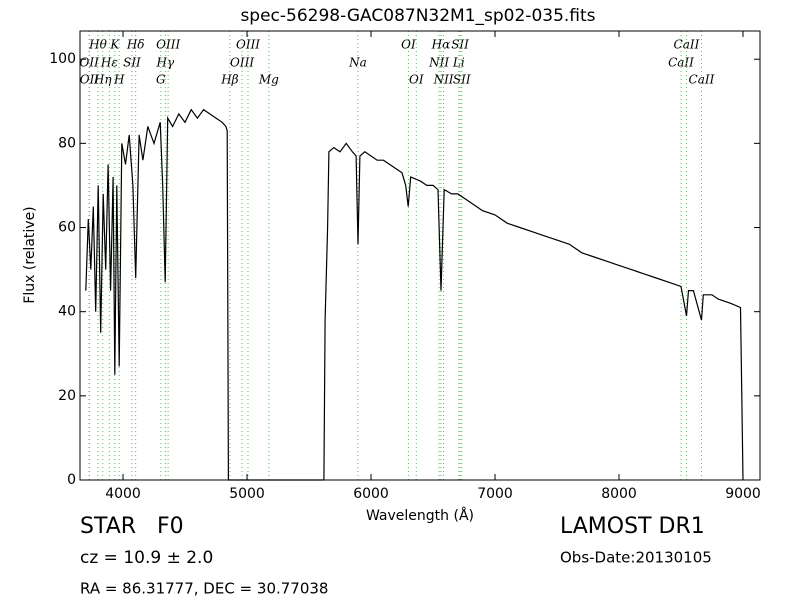 The image size is (800, 600). What do you see at coordinates (30, 254) in the screenshot?
I see `y-axis-label: Flux (relative)` at bounding box center [30, 254].